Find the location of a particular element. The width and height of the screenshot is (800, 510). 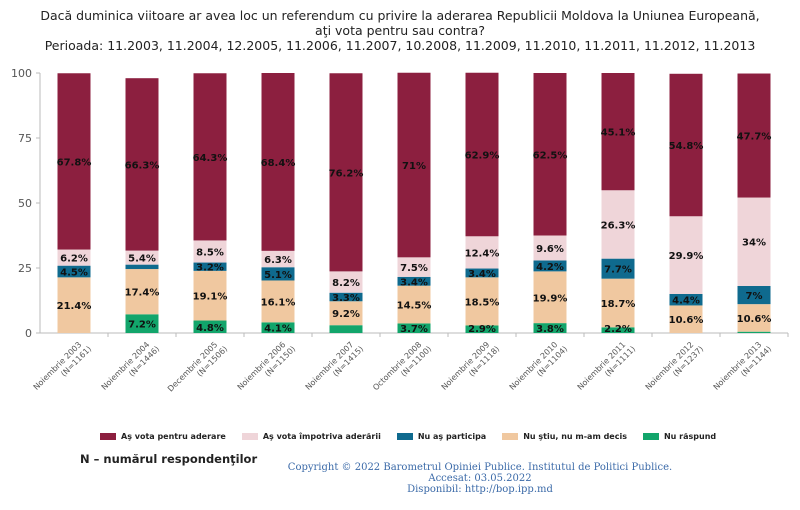

bar-value-label: 4.5% is located at coordinates (74, 273).